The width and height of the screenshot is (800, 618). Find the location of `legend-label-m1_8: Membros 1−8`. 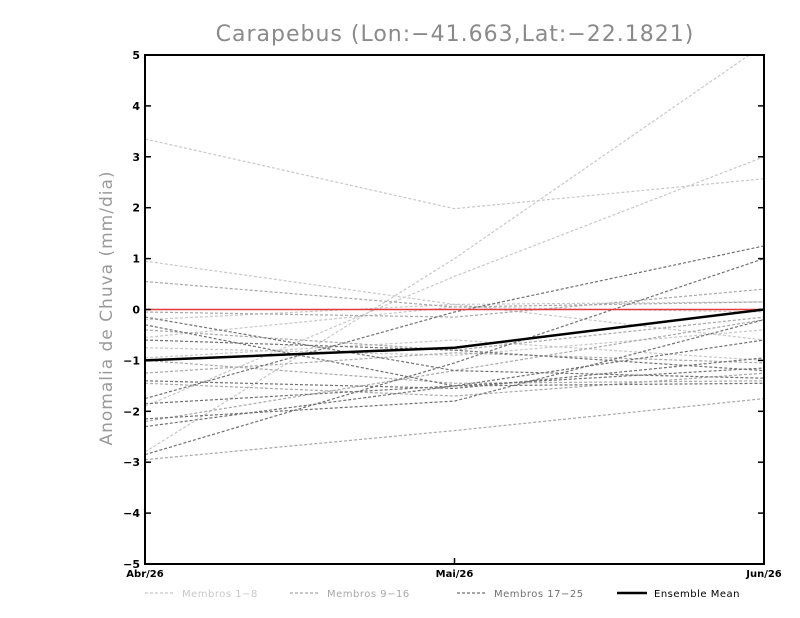

legend-label-m1_8: Membros 1−8 is located at coordinates (220, 594).